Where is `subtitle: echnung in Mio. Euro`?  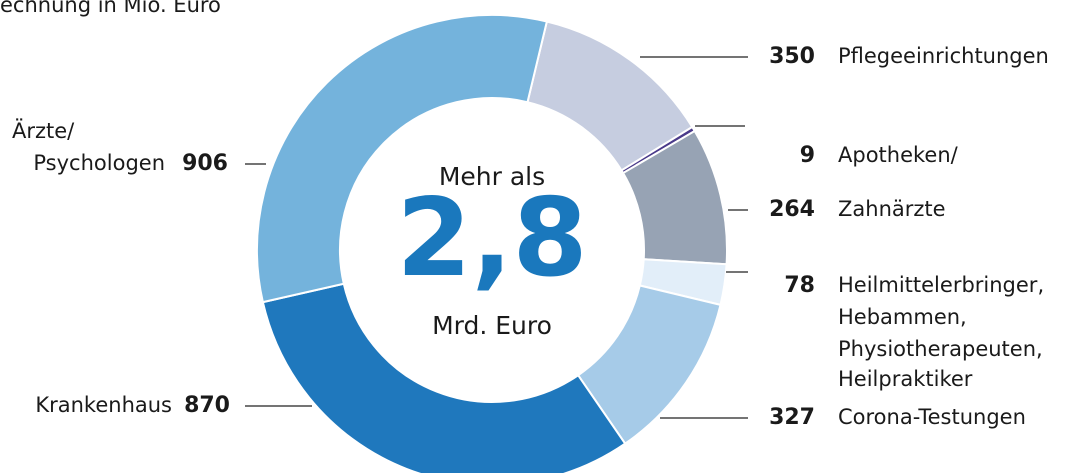
subtitle: echnung in Mio. Euro is located at coordinates (110, 8).